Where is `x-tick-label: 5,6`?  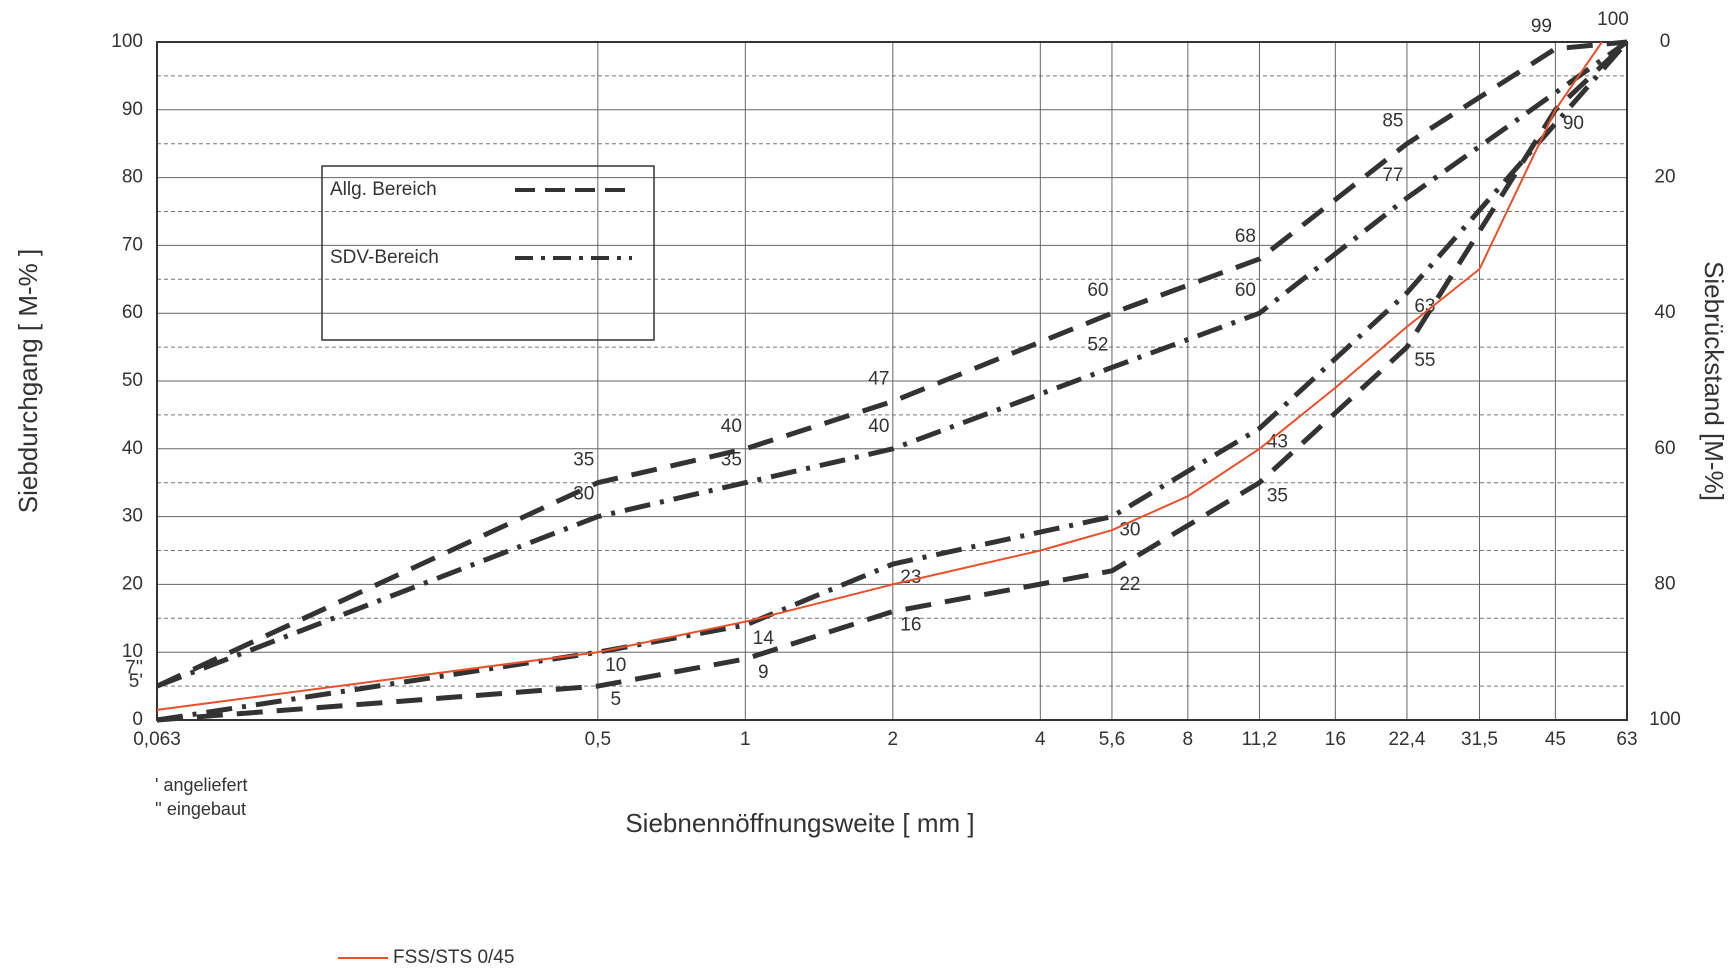
x-tick-label: 5,6 is located at coordinates (1112, 739).